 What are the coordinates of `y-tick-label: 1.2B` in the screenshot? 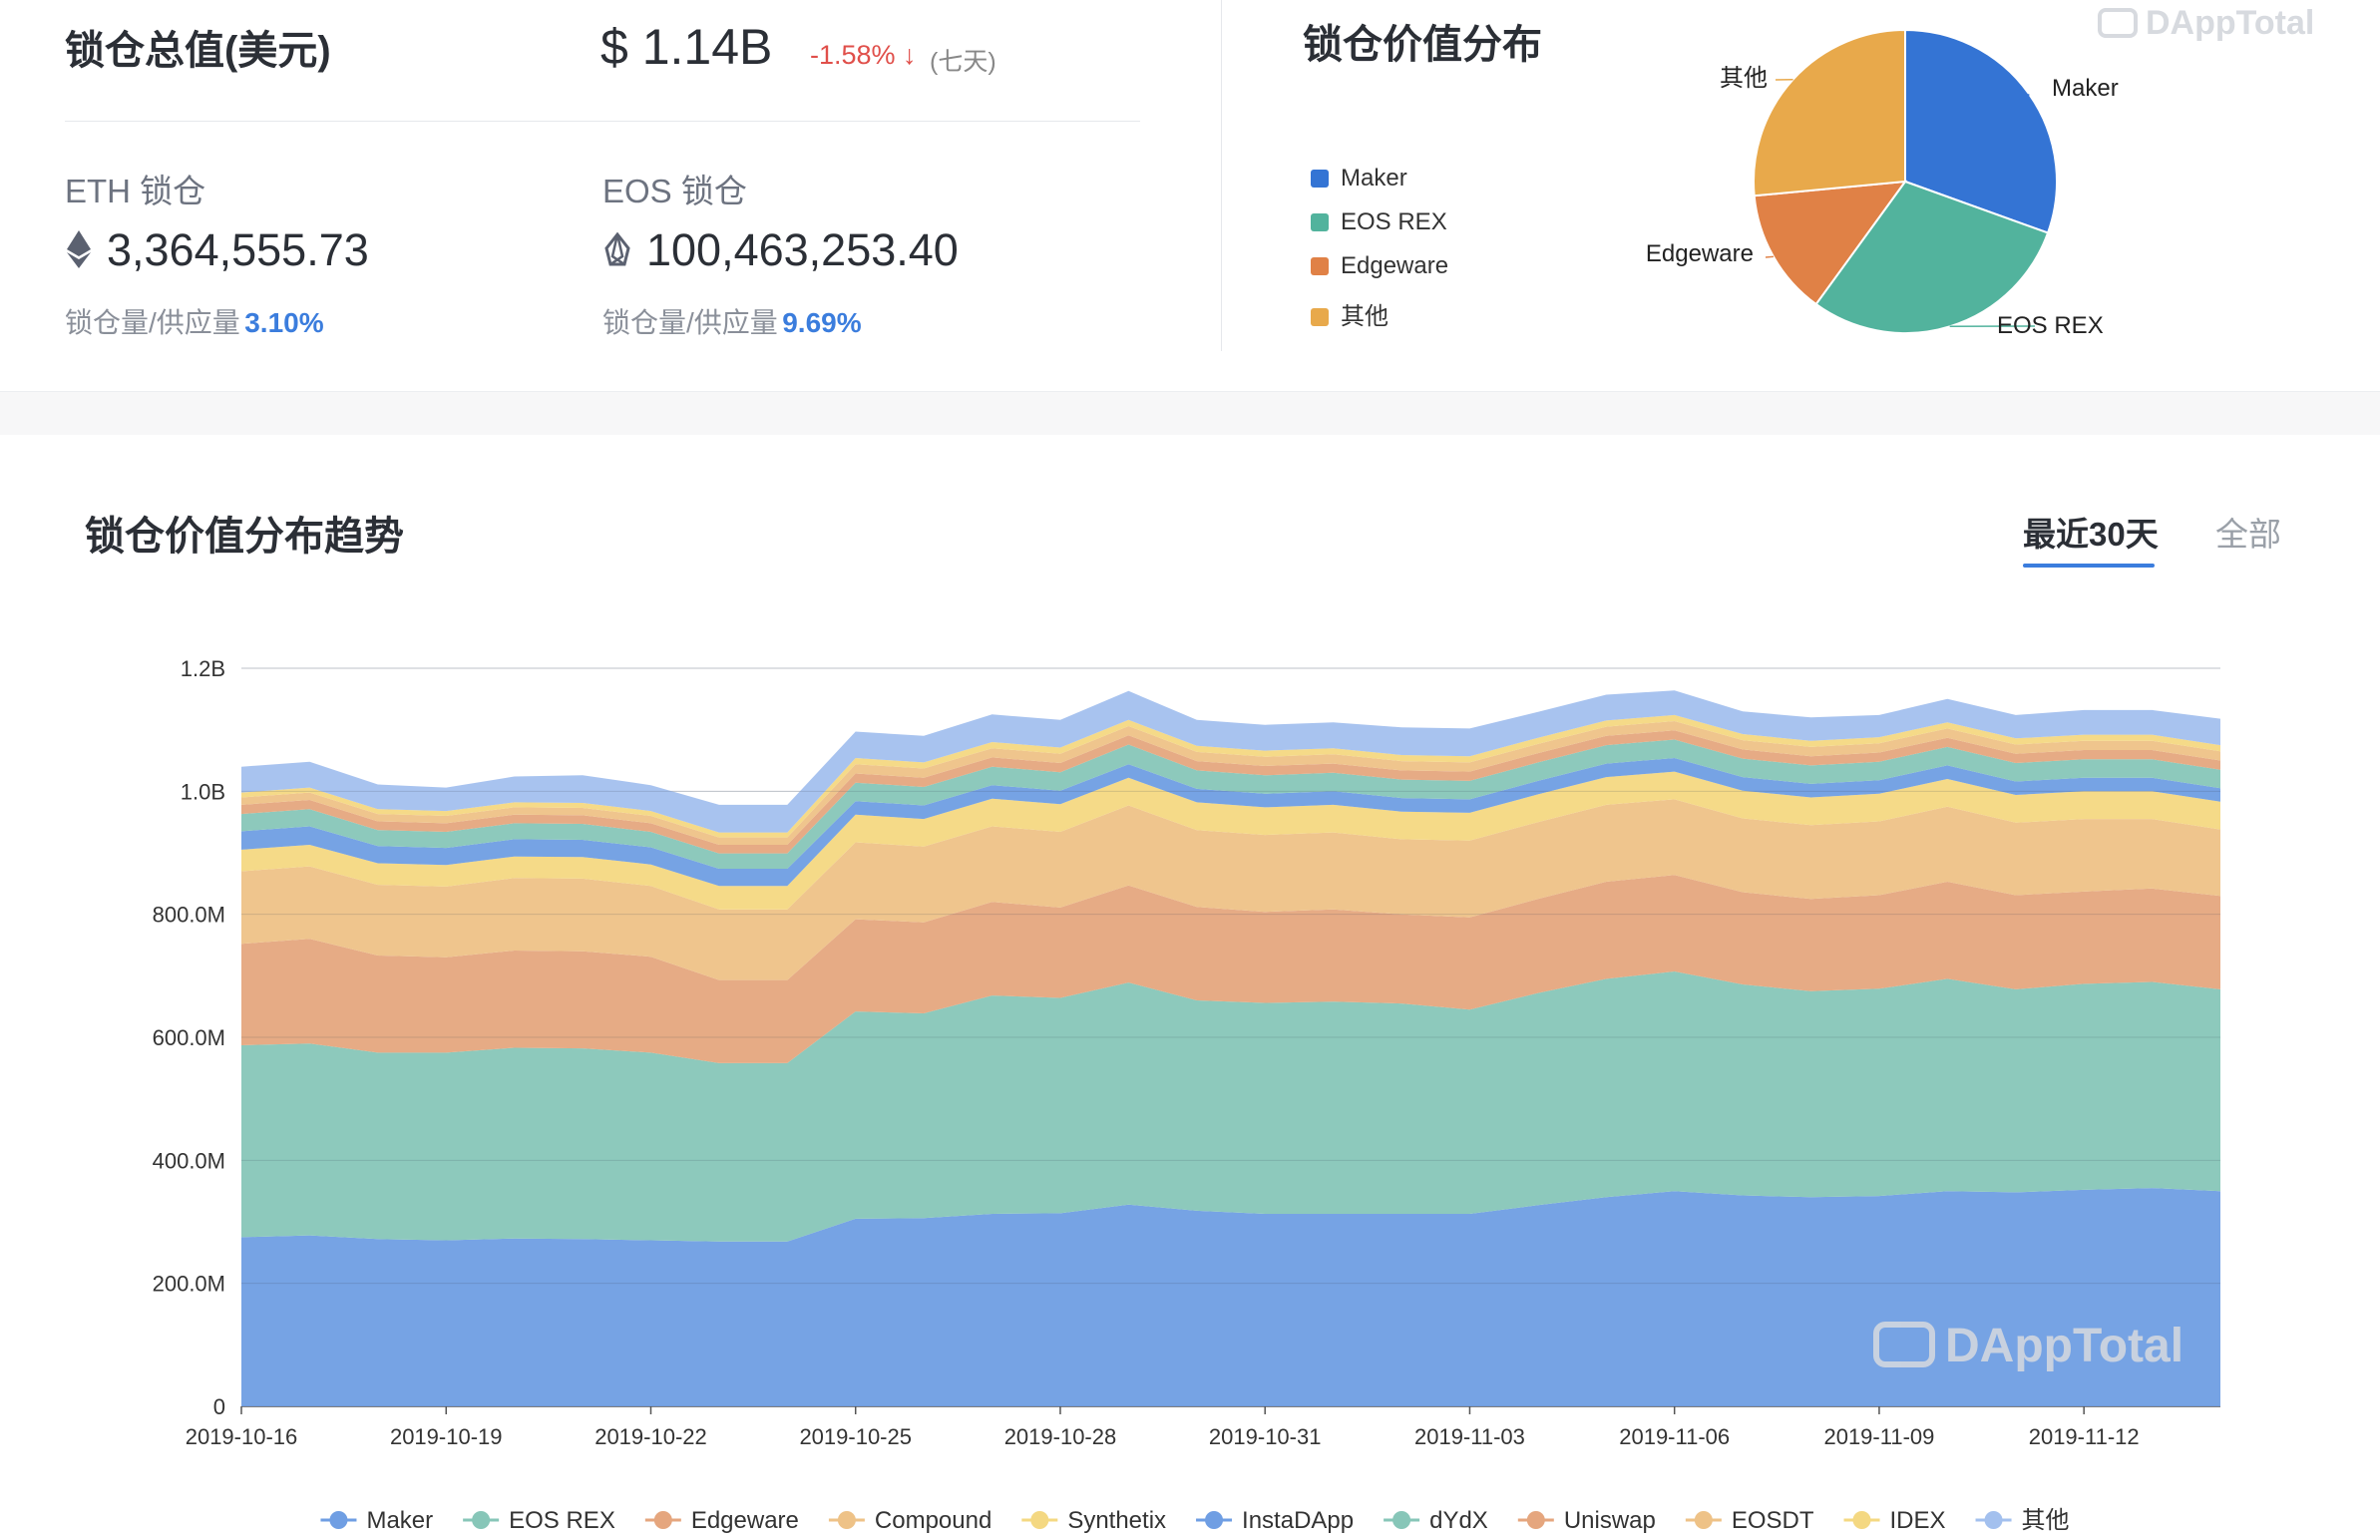 It's located at (203, 668).